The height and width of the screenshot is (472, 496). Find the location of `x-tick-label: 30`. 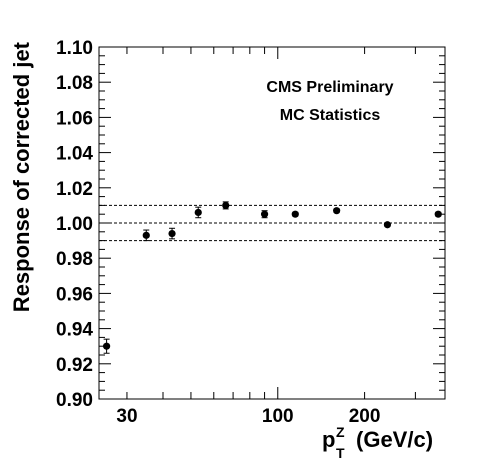

x-tick-label: 30 is located at coordinates (126, 416).